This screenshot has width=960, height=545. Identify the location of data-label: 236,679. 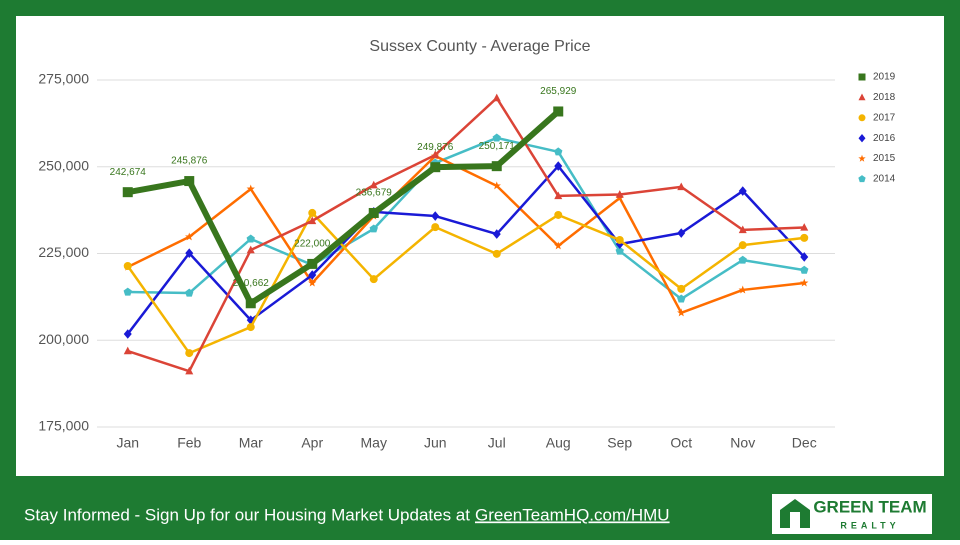
(374, 193).